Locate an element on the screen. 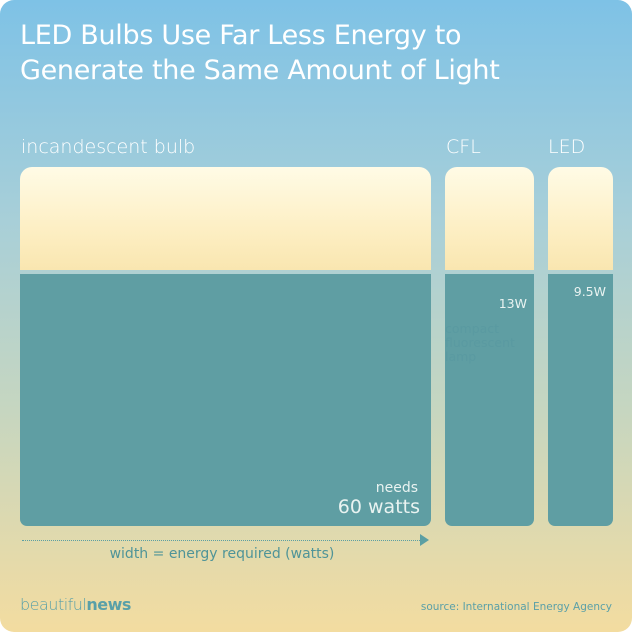 The height and width of the screenshot is (632, 632). x-axis-label: width = energy required (watts) is located at coordinates (222, 554).